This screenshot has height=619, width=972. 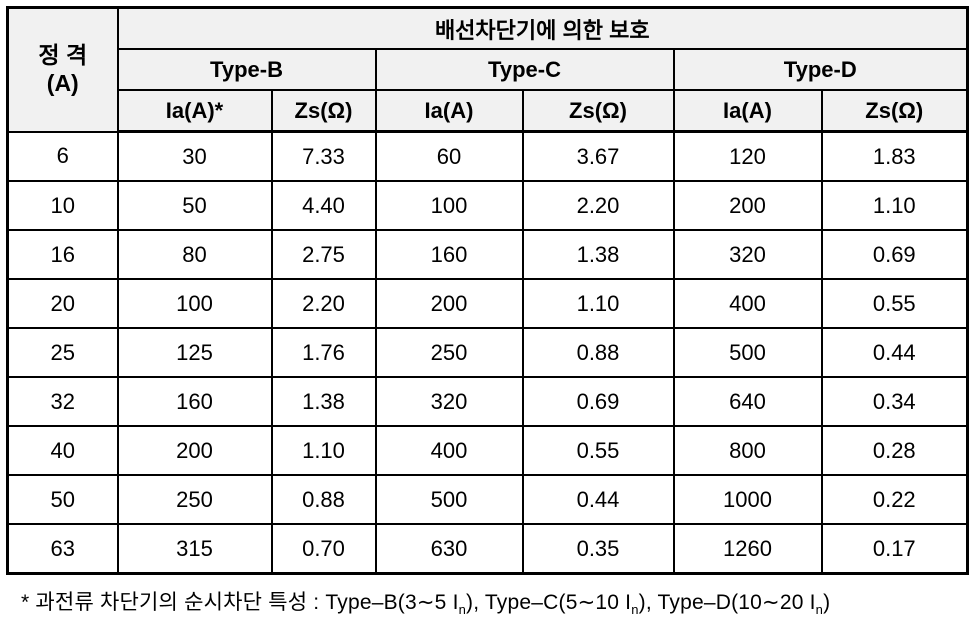 I want to click on rating-cell: 32, so click(x=62, y=401).